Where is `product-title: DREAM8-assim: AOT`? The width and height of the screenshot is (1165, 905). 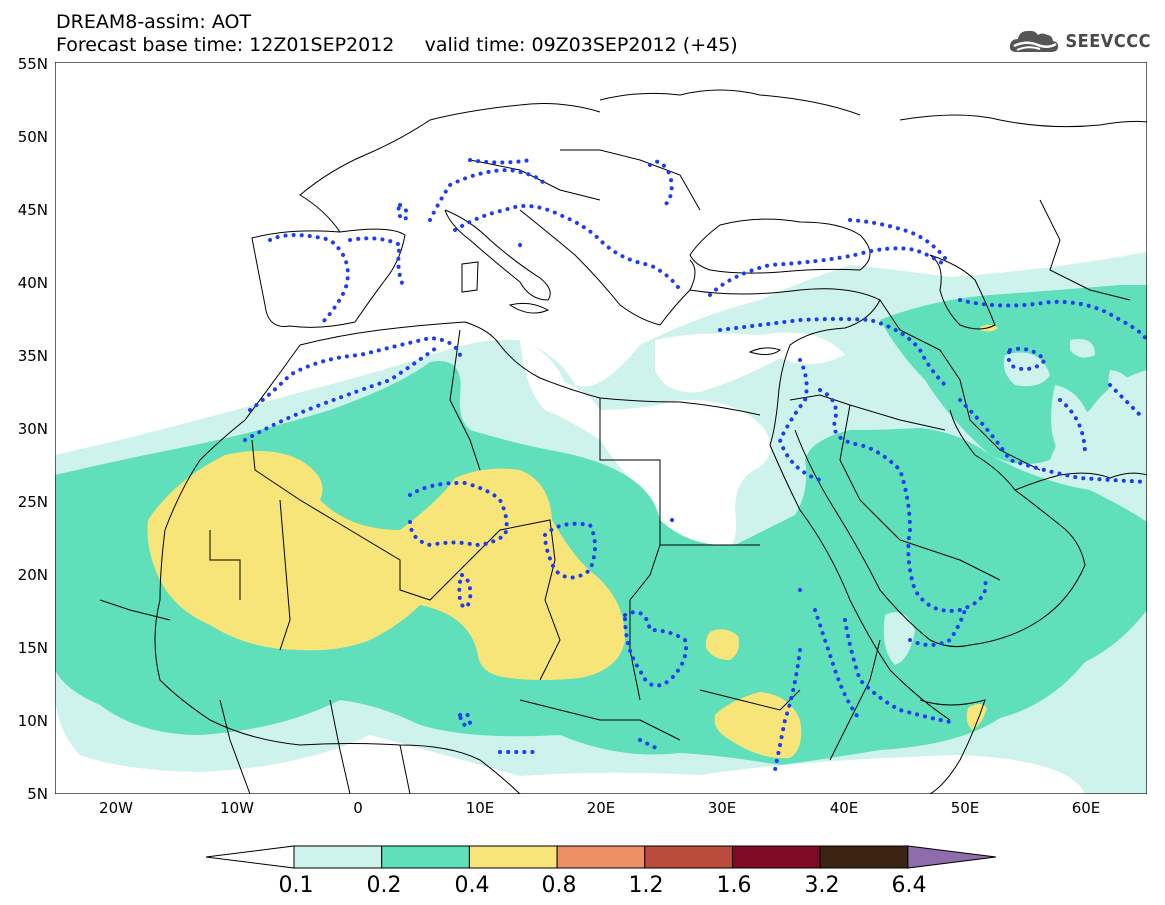 product-title: DREAM8-assim: AOT is located at coordinates (154, 22).